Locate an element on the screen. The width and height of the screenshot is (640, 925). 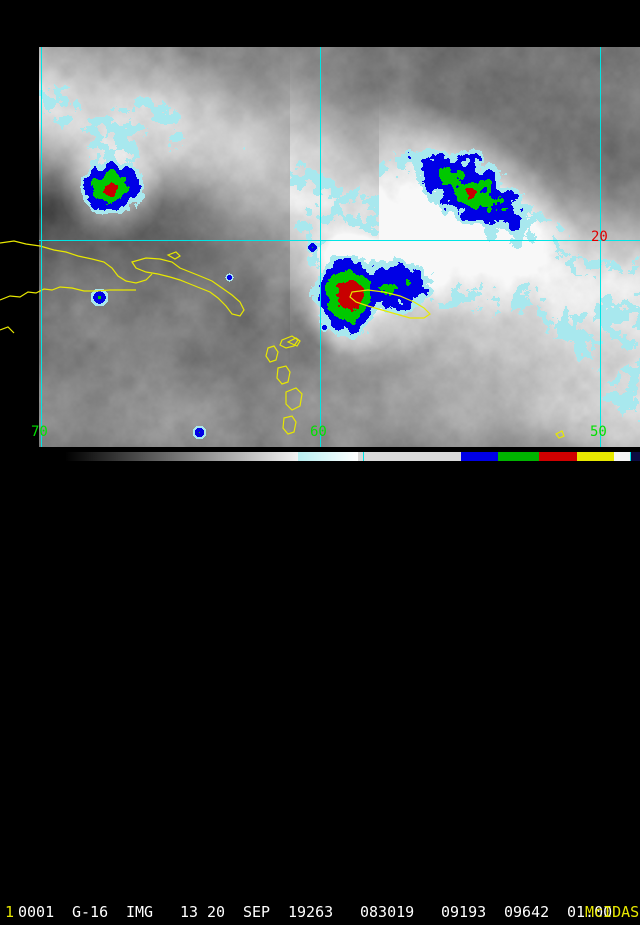
top-margin is located at coordinates (320, 23).